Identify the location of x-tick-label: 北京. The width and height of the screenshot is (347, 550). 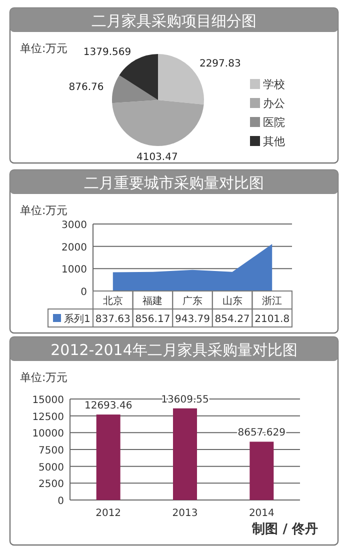
(112, 301).